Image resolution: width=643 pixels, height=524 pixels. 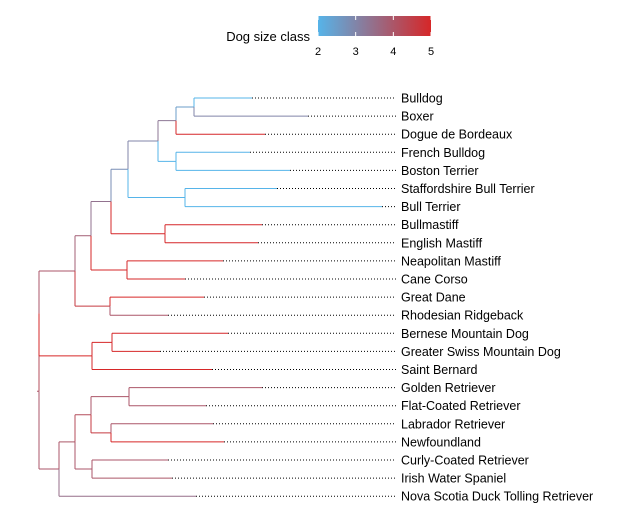 I want to click on legend-tick-label-5: 5, so click(x=431, y=52).